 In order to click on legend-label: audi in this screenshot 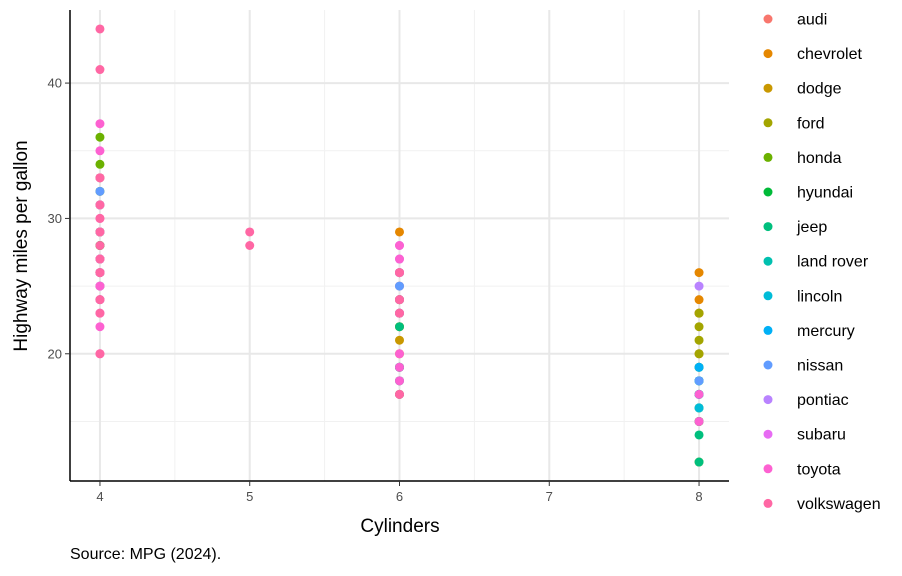, I will do `click(812, 20)`.